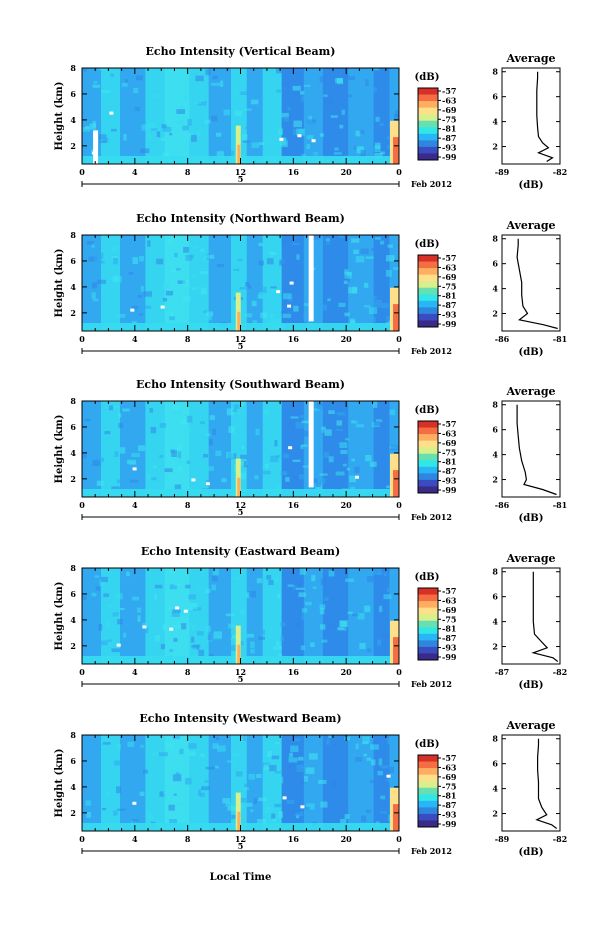 The image size is (613, 929). I want to click on avg-xlabel: (dB), so click(531, 685).